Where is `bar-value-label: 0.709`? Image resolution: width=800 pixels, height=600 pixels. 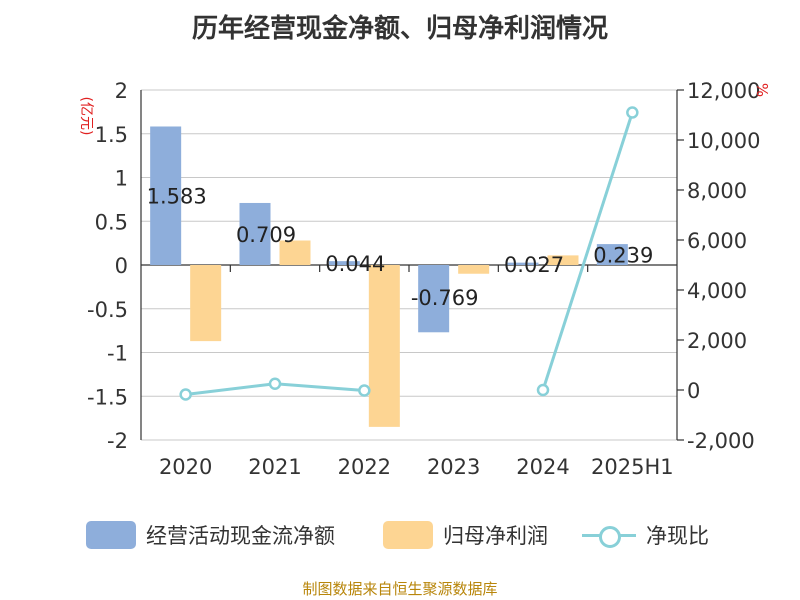 bar-value-label: 0.709 is located at coordinates (266, 235).